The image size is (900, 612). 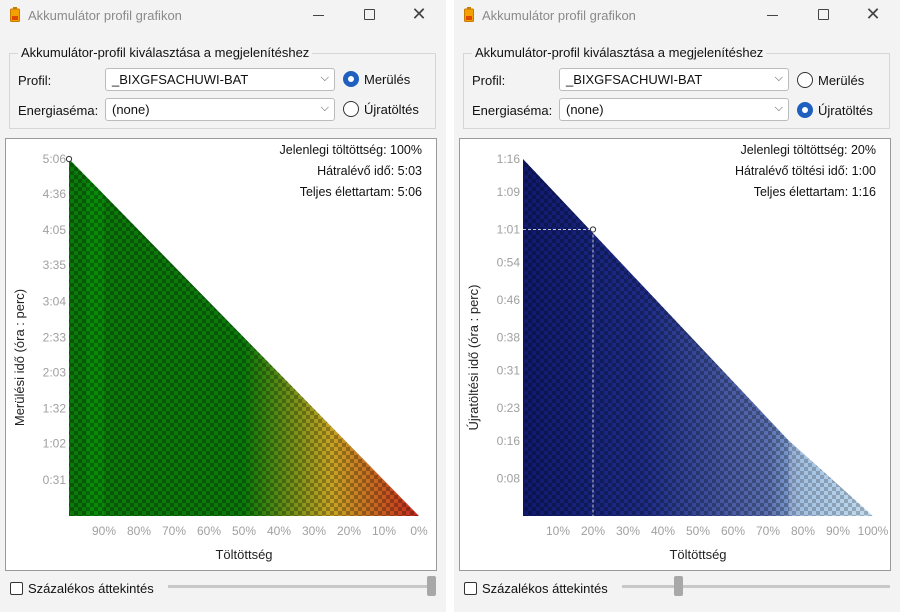 What do you see at coordinates (509, 408) in the screenshot?
I see `y-tick-label: 0:23` at bounding box center [509, 408].